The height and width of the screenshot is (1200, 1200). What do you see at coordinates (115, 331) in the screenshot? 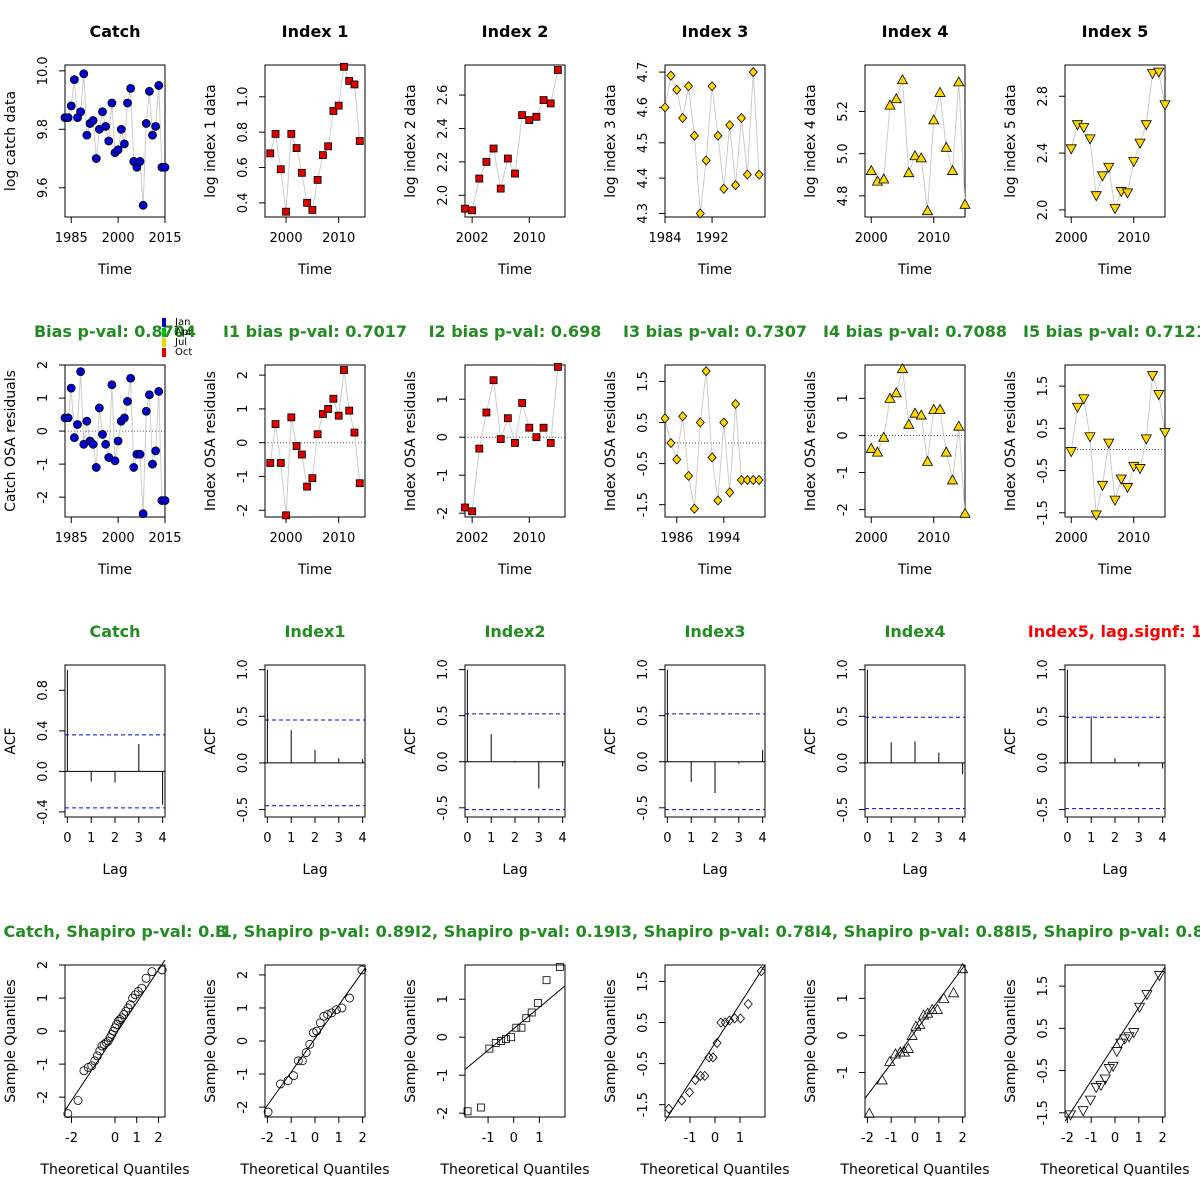
I see `panel-title: Bias p-val: 0.8704` at bounding box center [115, 331].